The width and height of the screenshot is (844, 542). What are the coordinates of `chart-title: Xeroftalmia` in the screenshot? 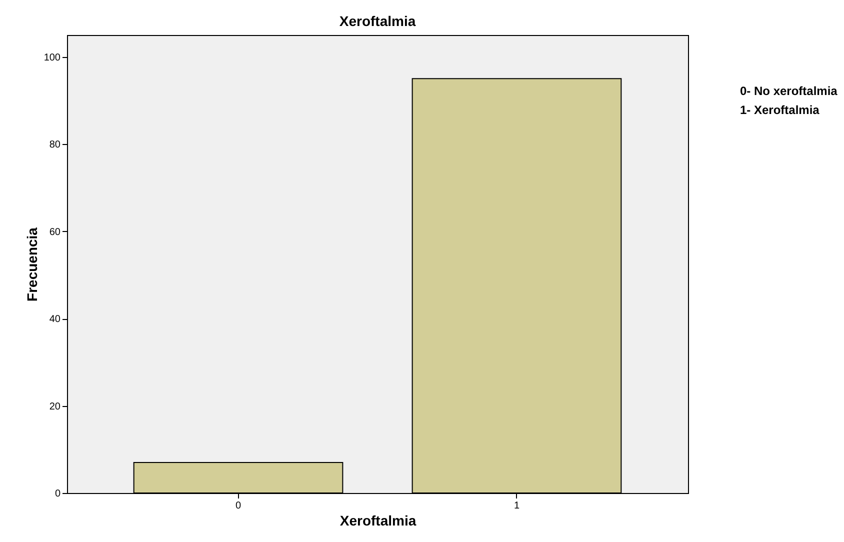 It's located at (377, 21).